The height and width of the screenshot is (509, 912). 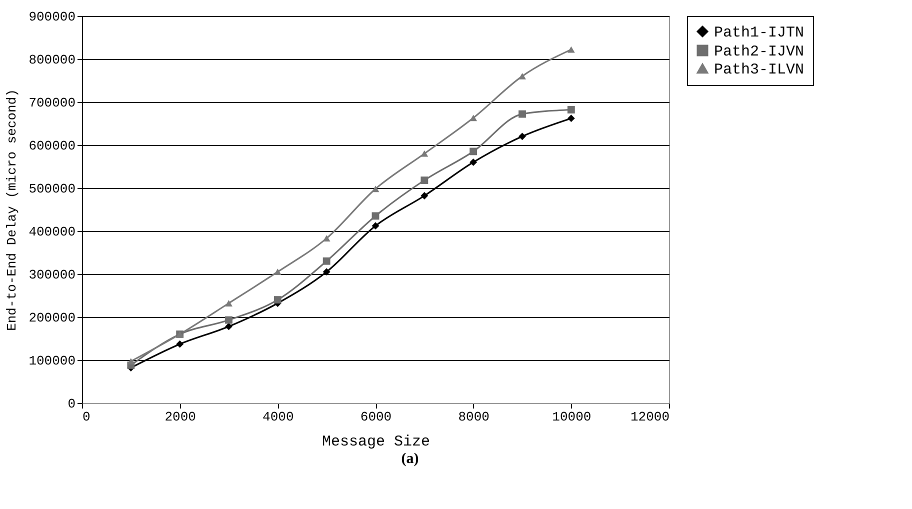 I want to click on x-tick-label: 12000, so click(x=650, y=417).